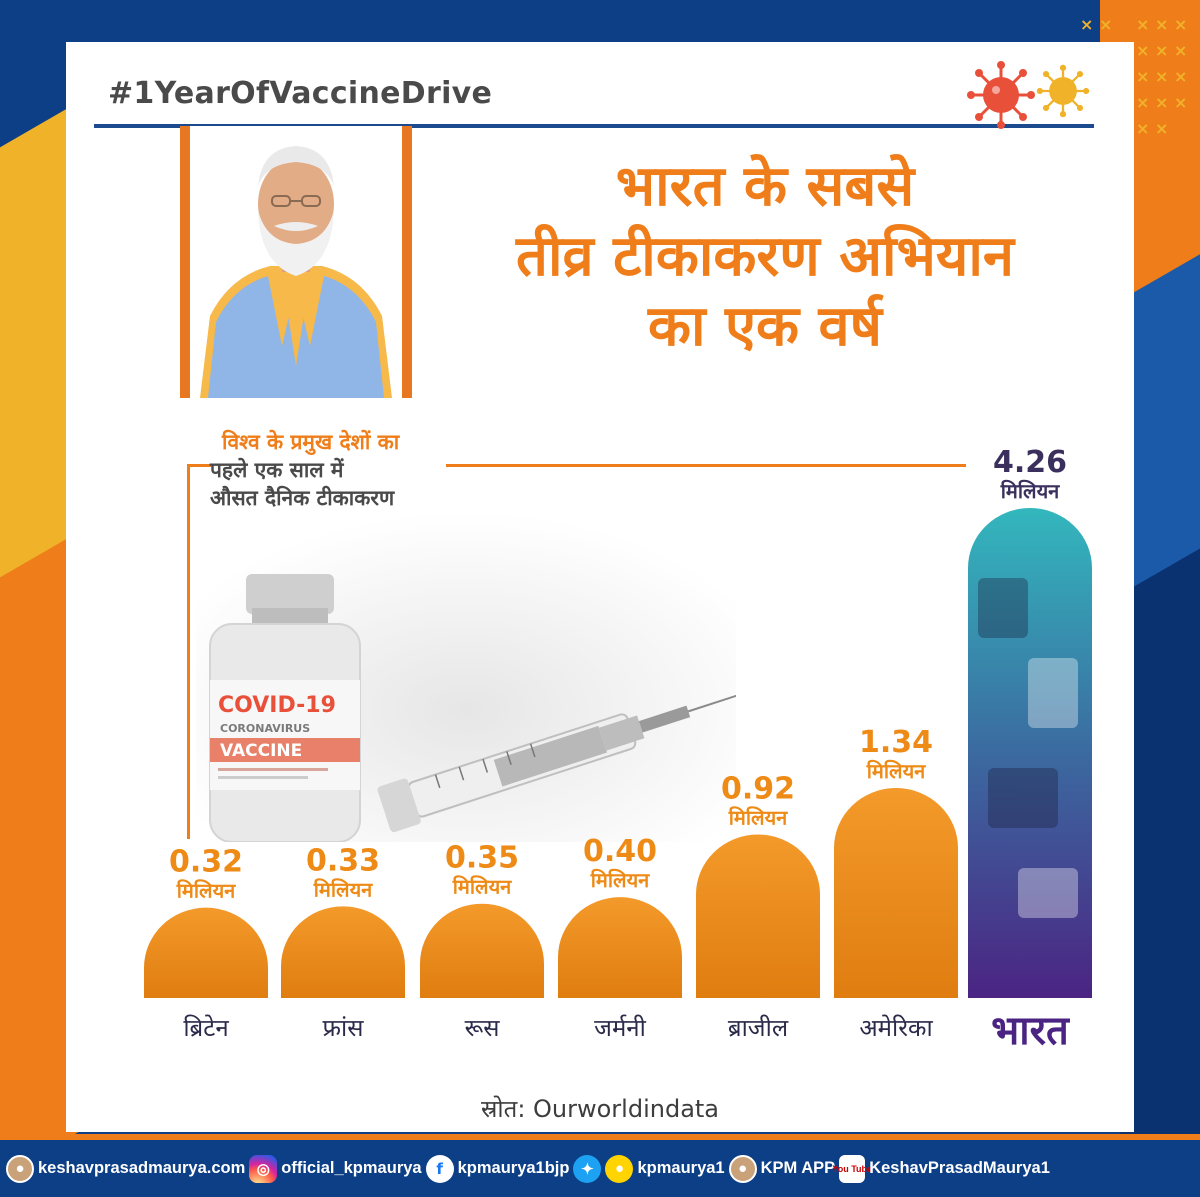  What do you see at coordinates (765, 326) in the screenshot?
I see `headline-line: का एक वर्ष` at bounding box center [765, 326].